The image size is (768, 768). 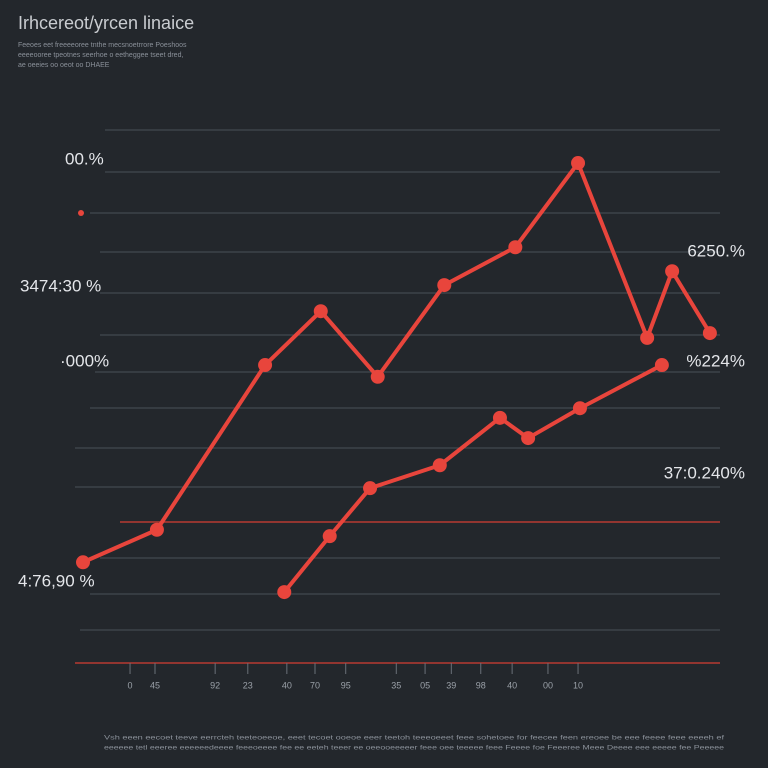 What do you see at coordinates (425, 685) in the screenshot?
I see `x-tick-label: 05` at bounding box center [425, 685].